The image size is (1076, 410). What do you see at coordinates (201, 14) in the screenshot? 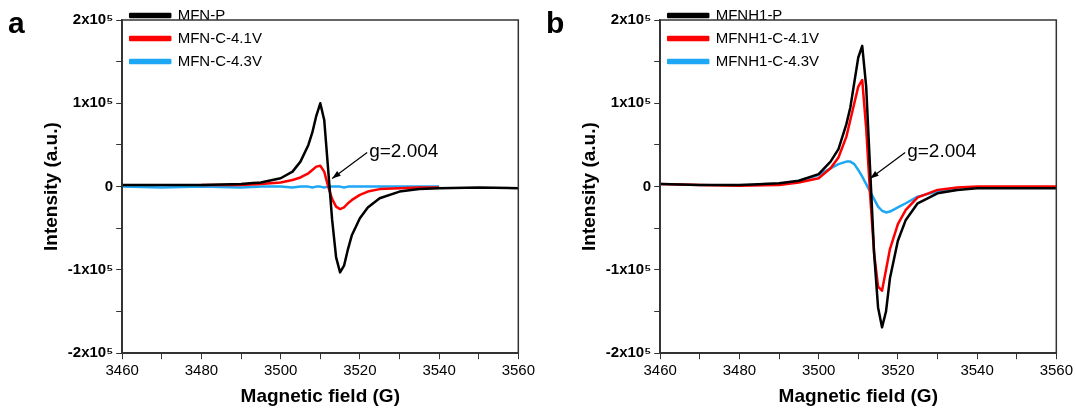
I see `legend-label: MFN-P` at bounding box center [201, 14].